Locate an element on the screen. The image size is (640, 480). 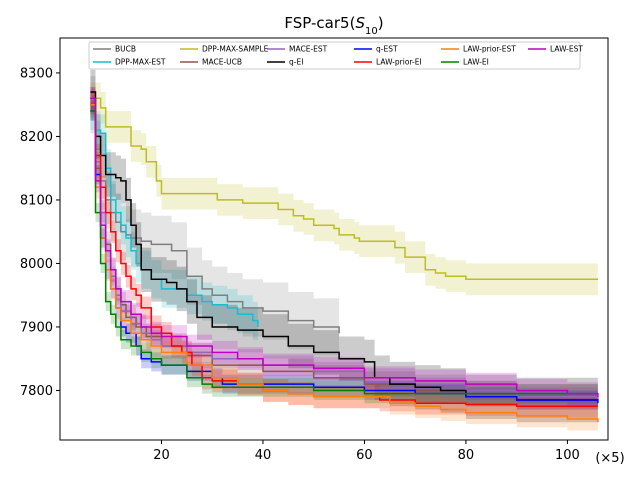
legend-label: DPP-MAX-SAMPLE is located at coordinates (235, 49).